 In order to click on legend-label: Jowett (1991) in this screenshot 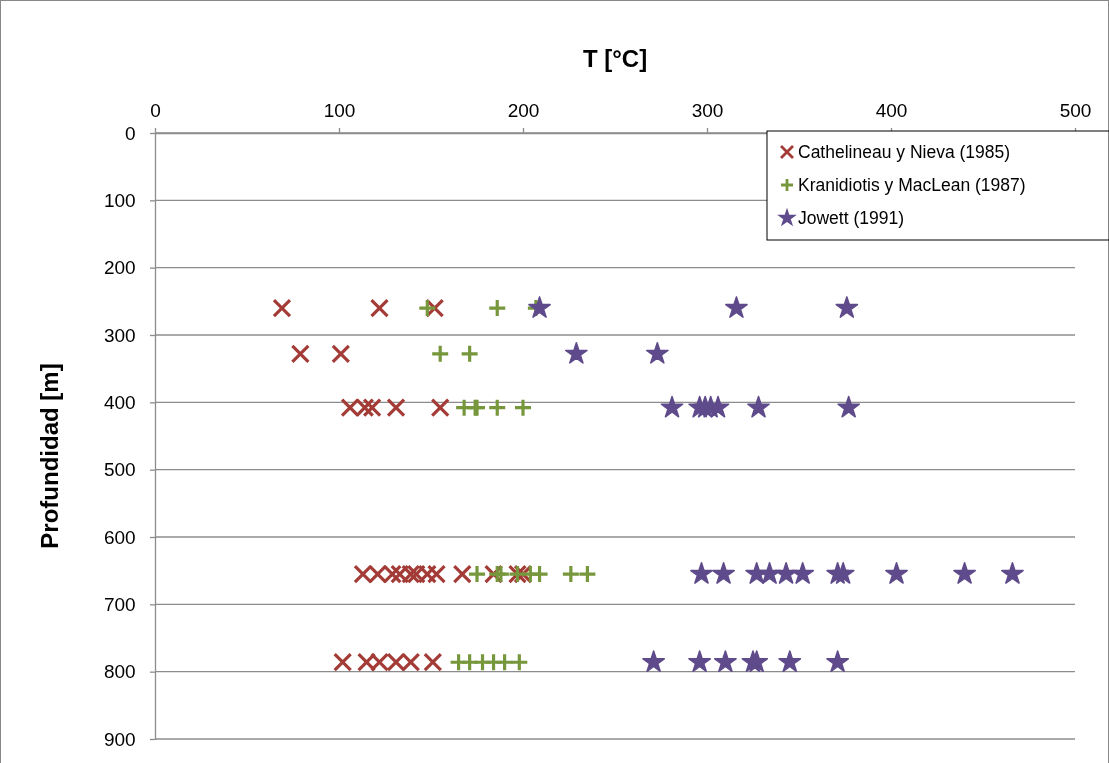, I will do `click(851, 218)`.